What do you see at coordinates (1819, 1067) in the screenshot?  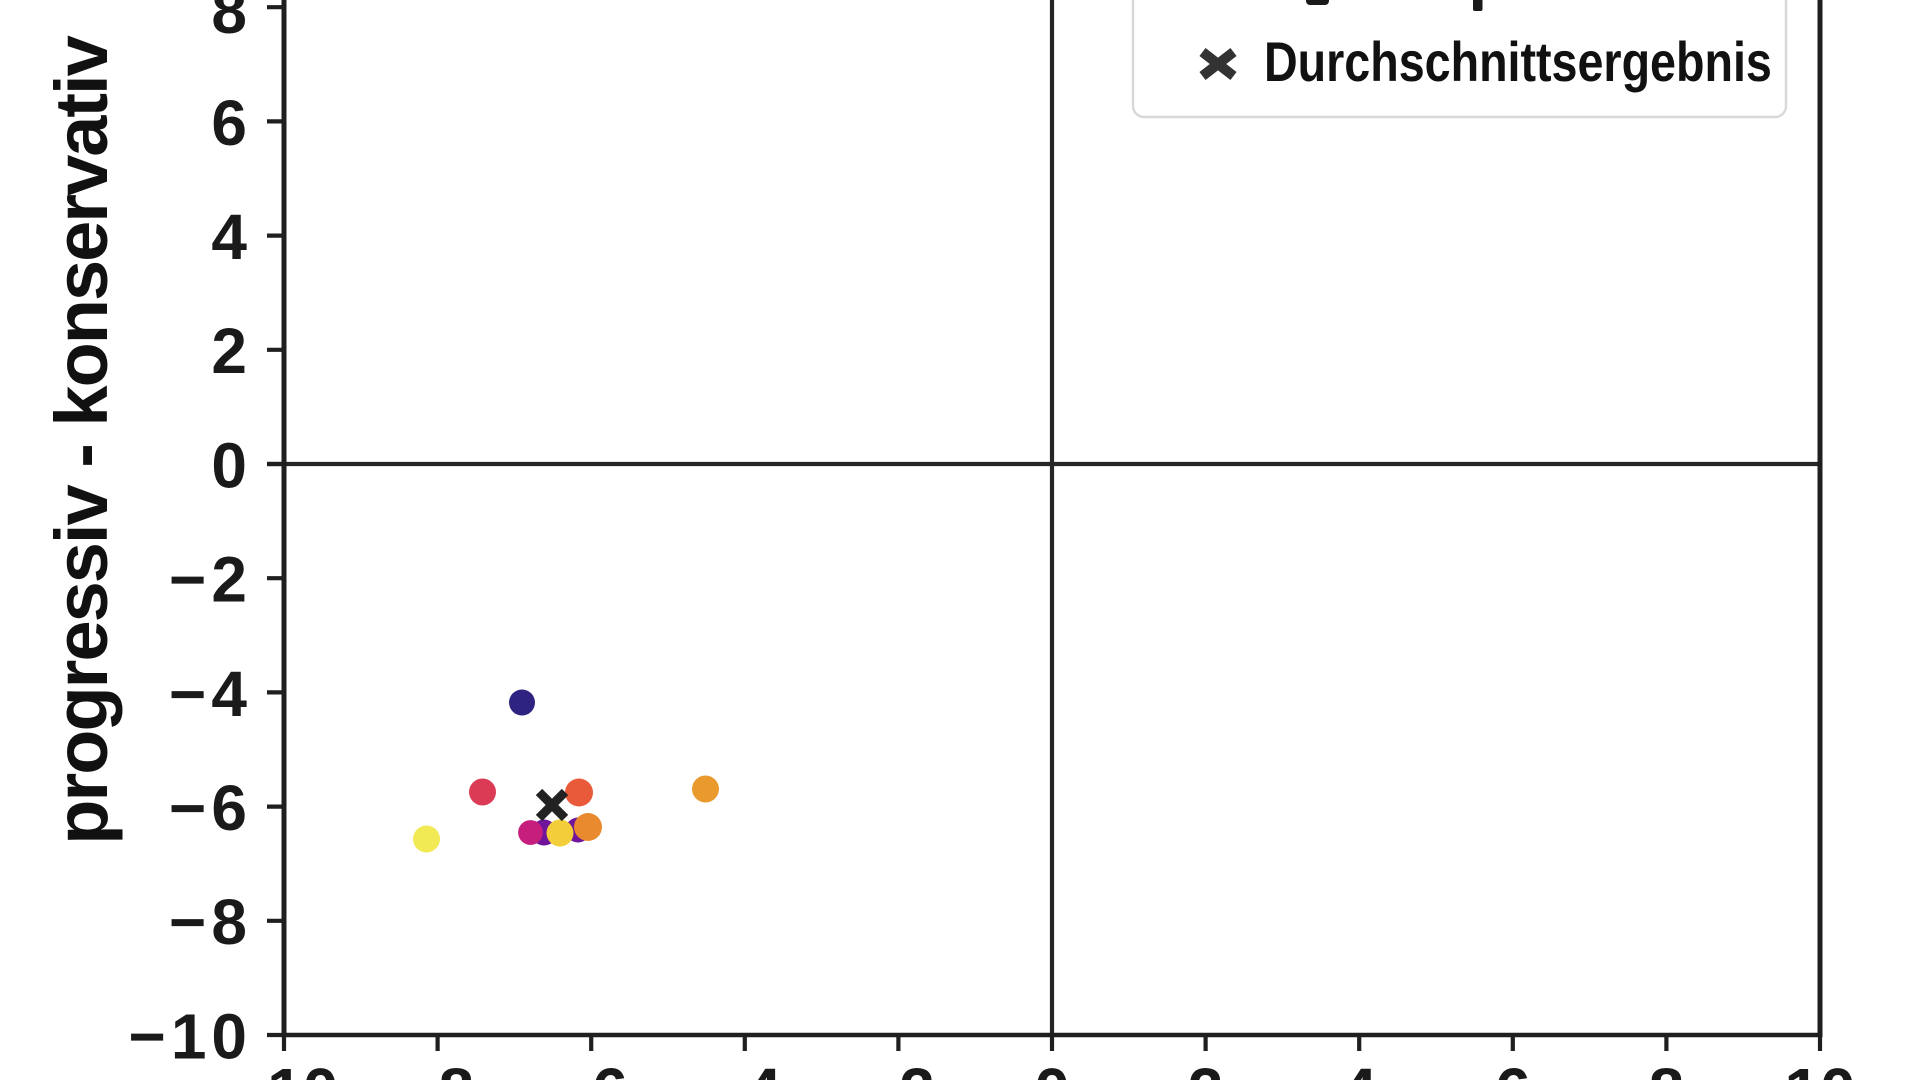 I see `svg-text: 10` at bounding box center [1819, 1067].